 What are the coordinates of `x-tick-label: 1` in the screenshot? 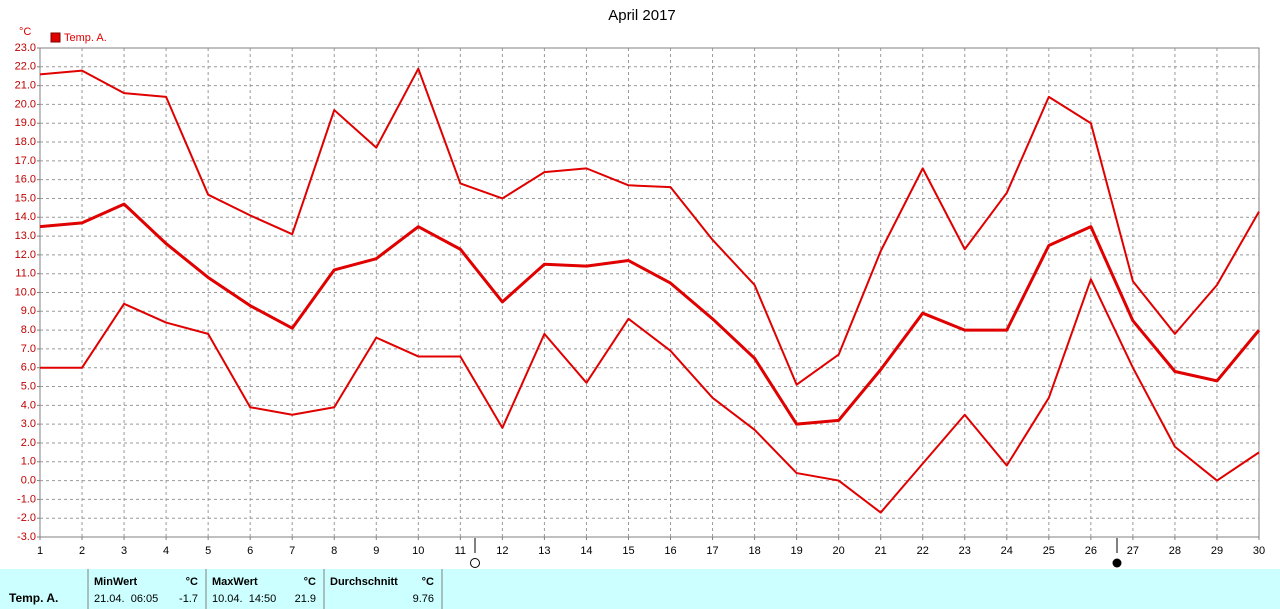 It's located at (40, 551).